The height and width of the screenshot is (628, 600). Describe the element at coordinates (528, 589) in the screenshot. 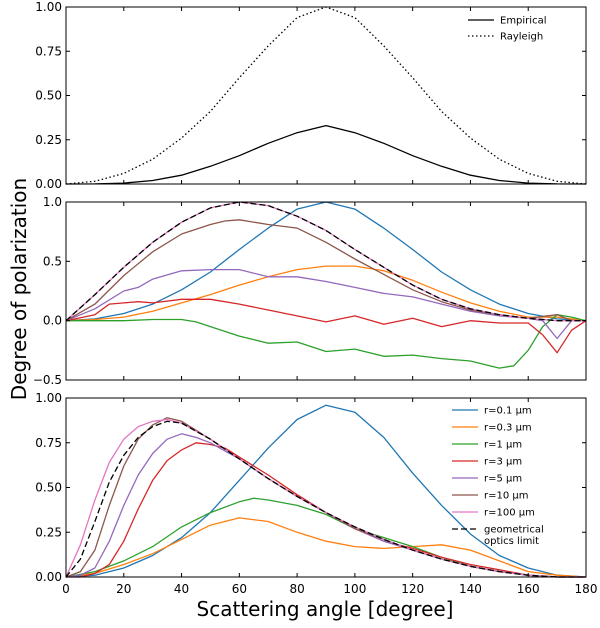

I see `x-tick-label: 160` at that location.